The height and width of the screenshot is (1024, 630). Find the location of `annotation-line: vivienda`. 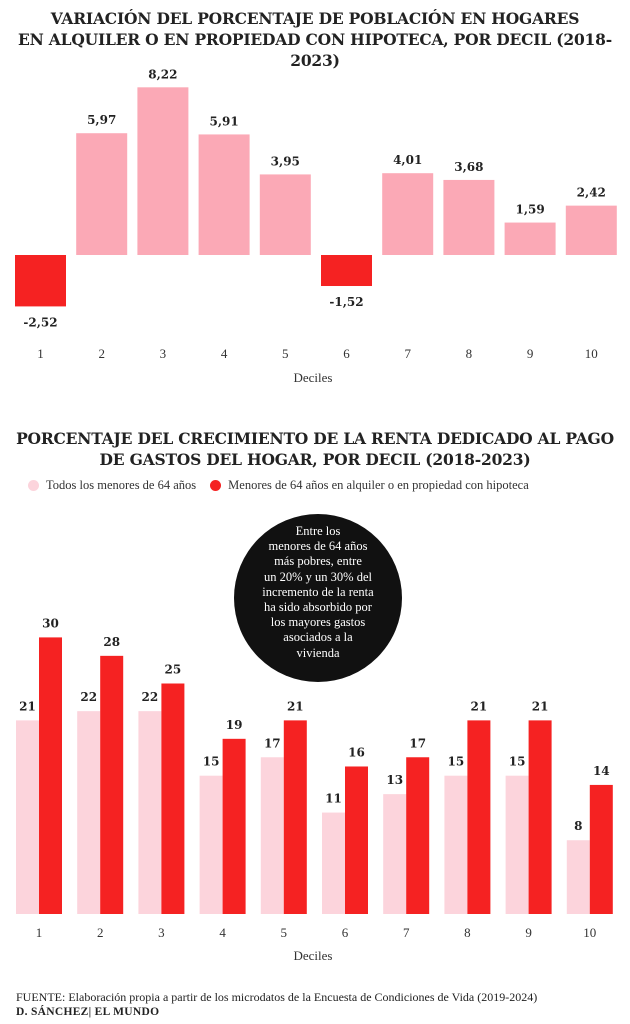

annotation-line: vivienda is located at coordinates (318, 652).